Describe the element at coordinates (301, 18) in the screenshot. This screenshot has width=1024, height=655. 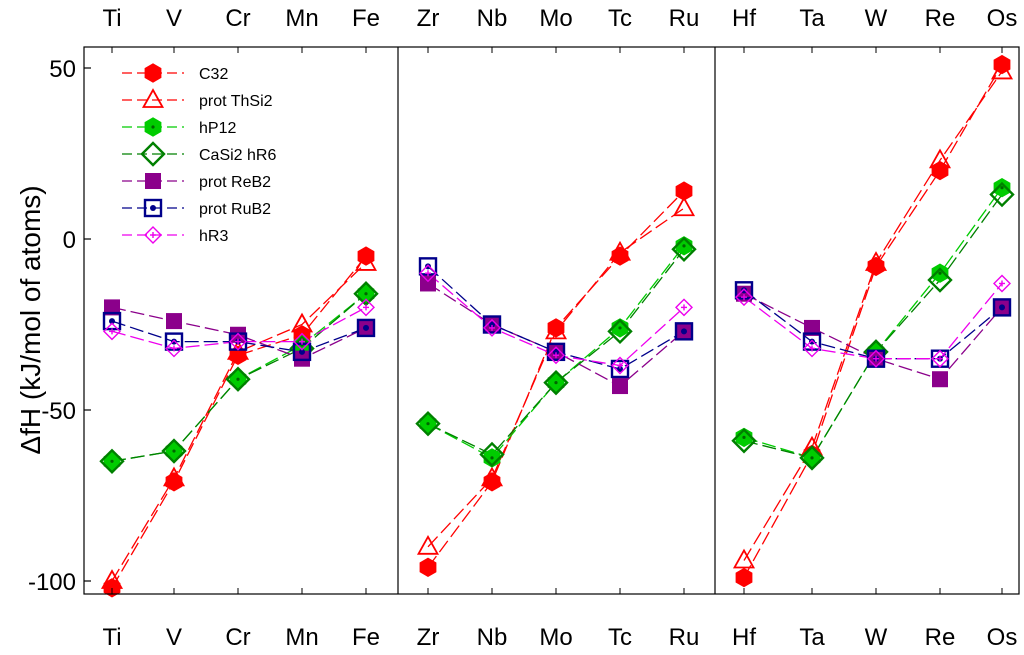
I see `x-tick-label-top: Mn` at that location.